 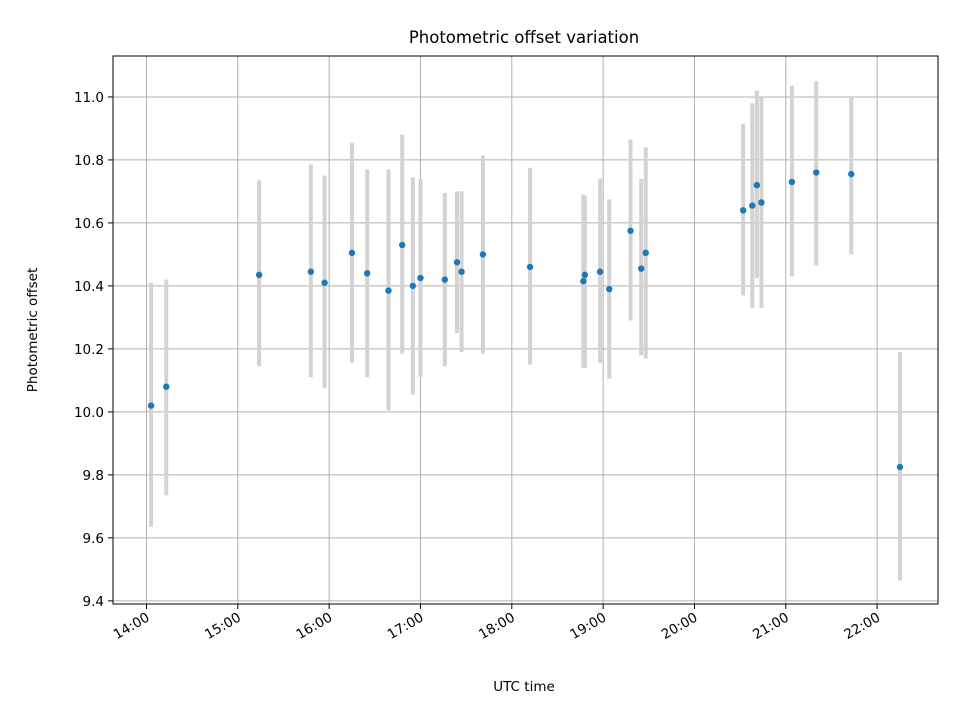 I want to click on y-axis-label: Photometric offset, so click(x=33, y=330).